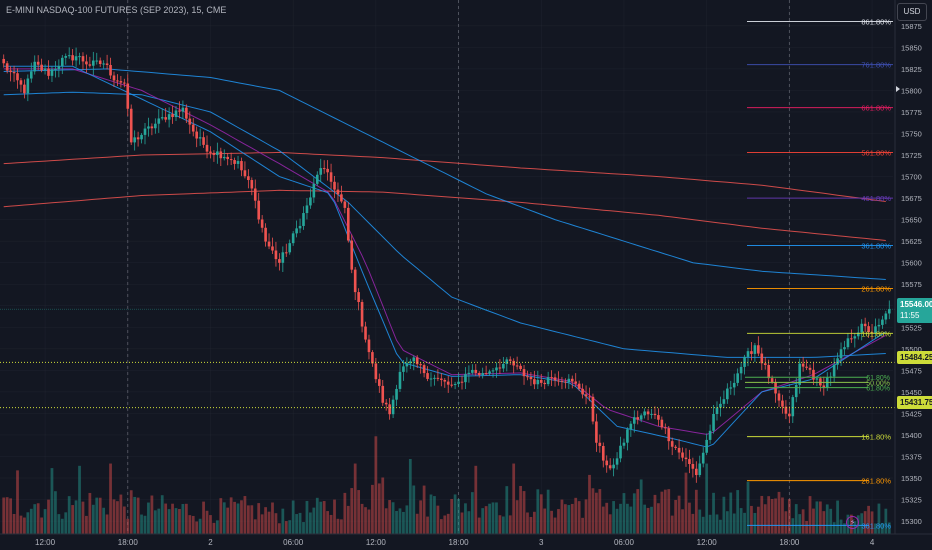  What do you see at coordinates (876, 525) in the screenshot?
I see `fib-level-label: 361.80%` at bounding box center [876, 525].